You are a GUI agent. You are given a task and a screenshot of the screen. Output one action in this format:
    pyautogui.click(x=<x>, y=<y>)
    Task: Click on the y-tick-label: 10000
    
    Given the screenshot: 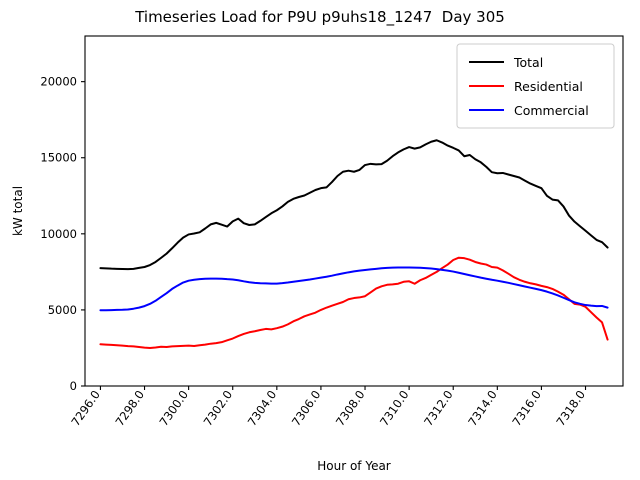 What is the action you would take?
    pyautogui.click(x=58, y=234)
    